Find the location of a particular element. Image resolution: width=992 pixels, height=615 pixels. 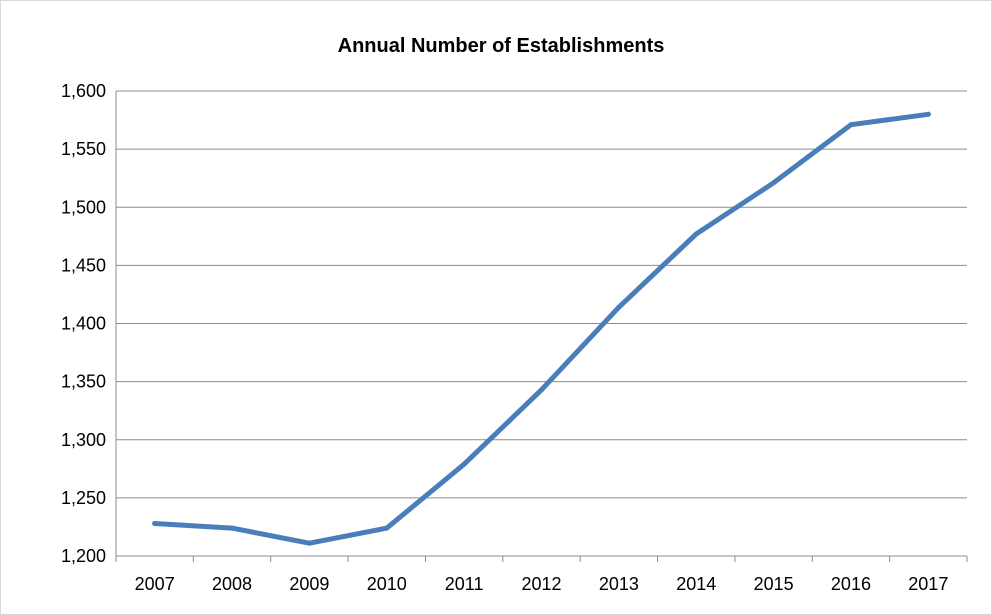

y-tick-label: 1,600 is located at coordinates (83, 91).